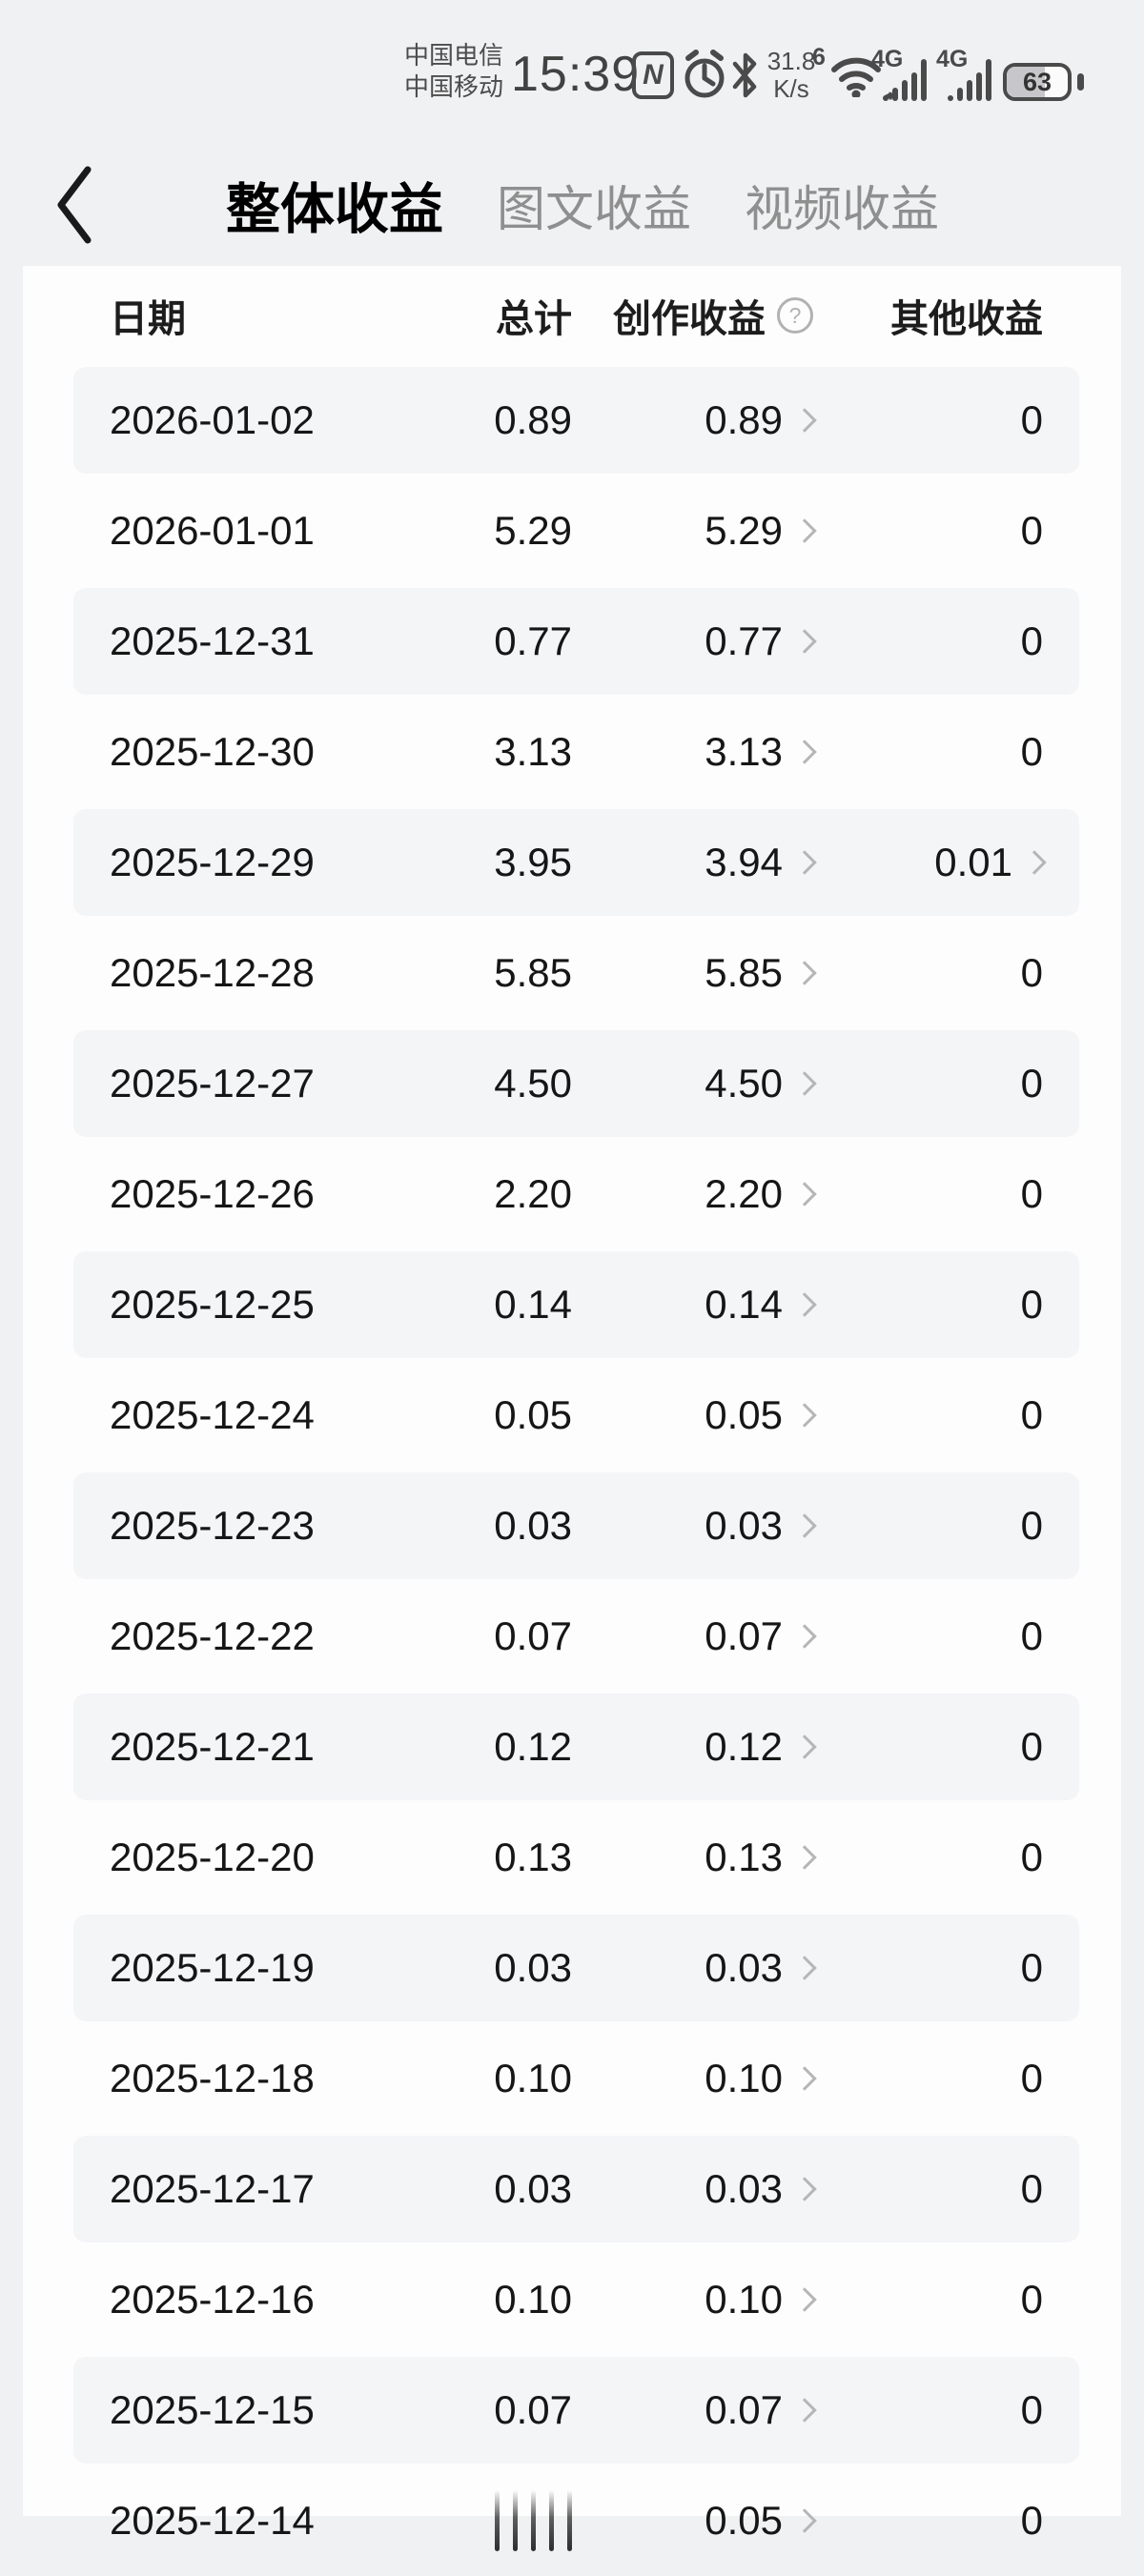 This screenshot has width=1144, height=2576. Describe the element at coordinates (533, 530) in the screenshot. I see `row-total: 5.29` at that location.